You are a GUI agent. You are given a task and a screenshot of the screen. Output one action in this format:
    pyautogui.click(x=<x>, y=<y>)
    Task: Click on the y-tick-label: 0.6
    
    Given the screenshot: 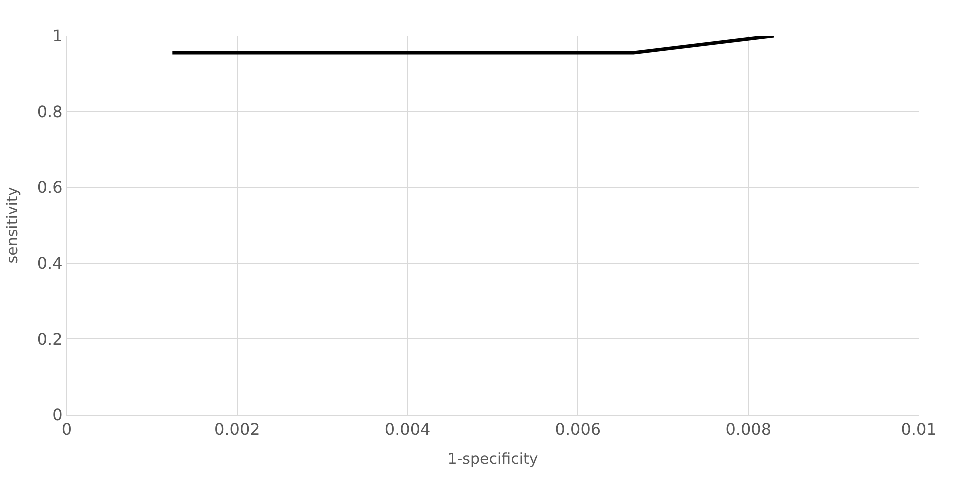 What is the action you would take?
    pyautogui.click(x=50, y=188)
    